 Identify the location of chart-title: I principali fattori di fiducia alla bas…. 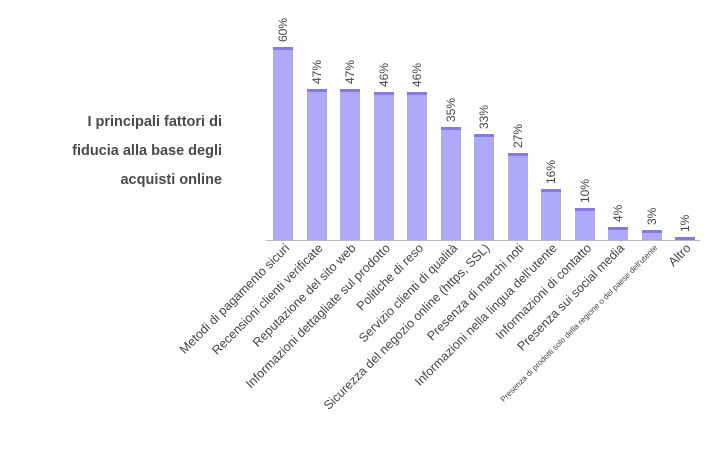
(141, 151).